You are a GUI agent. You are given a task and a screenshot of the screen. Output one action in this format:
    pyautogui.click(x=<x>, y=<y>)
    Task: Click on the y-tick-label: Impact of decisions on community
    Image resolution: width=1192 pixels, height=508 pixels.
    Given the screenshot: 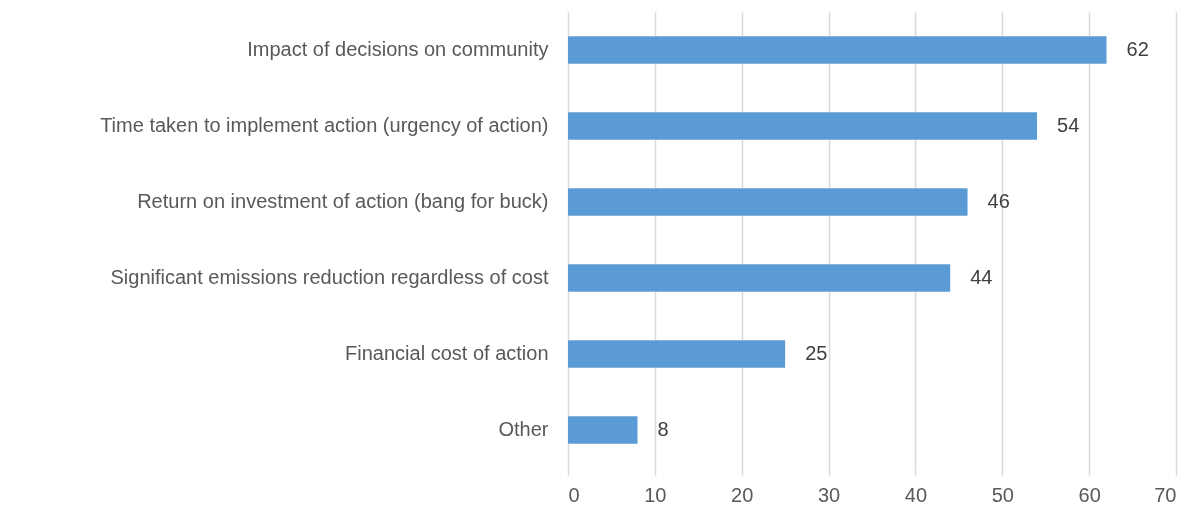 What is the action you would take?
    pyautogui.click(x=398, y=49)
    